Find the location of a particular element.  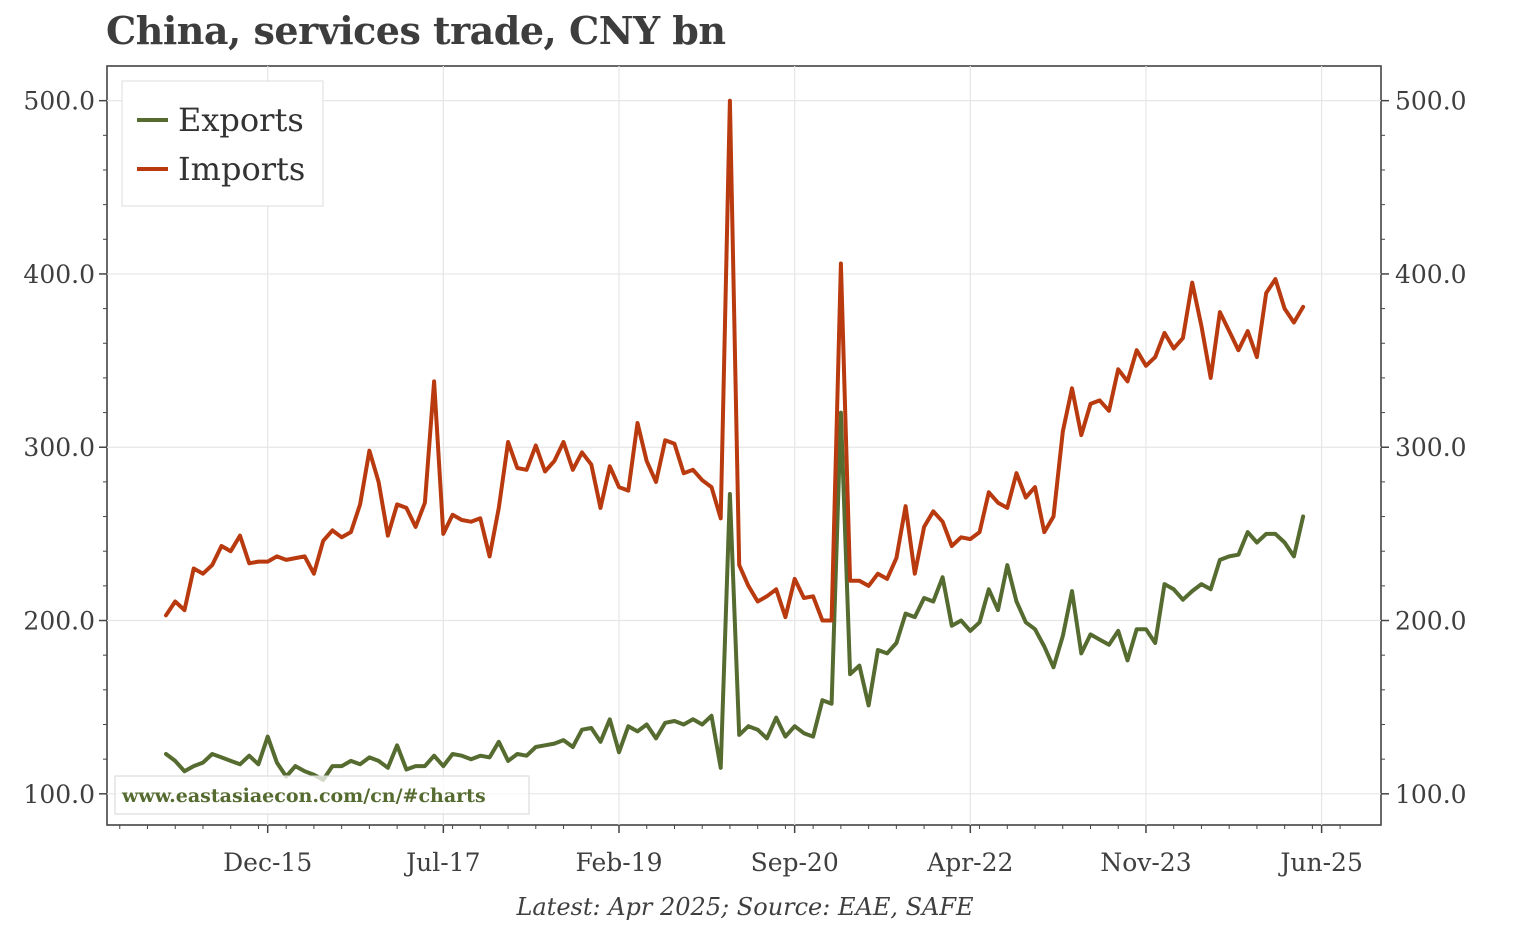

x-tick-label: Apr-22 is located at coordinates (969, 862).